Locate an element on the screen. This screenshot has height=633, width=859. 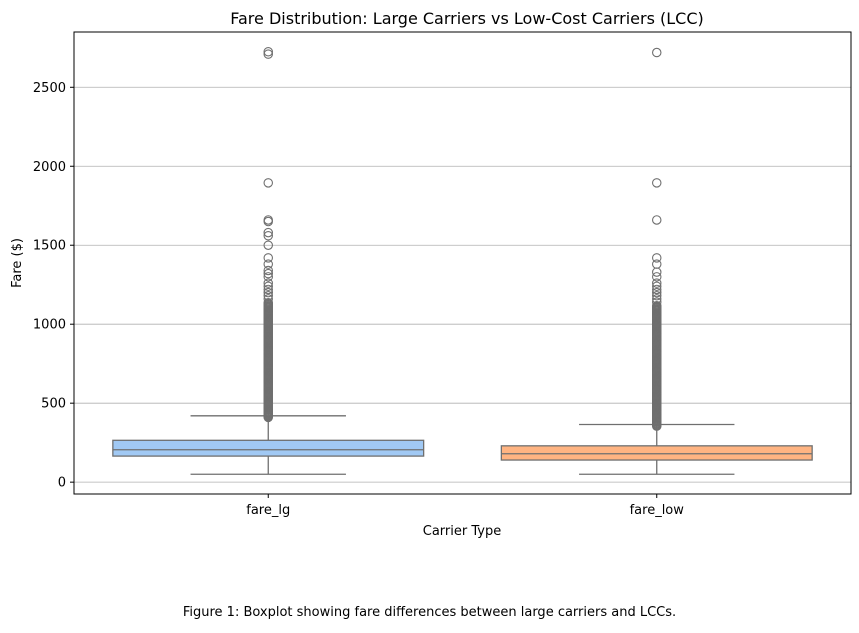
y-axis-label: Fare ($) is located at coordinates (17, 263).